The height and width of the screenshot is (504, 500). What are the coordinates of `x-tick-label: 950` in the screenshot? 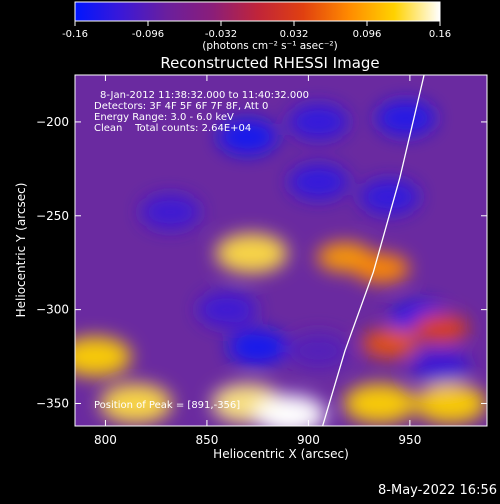 It's located at (409, 440).